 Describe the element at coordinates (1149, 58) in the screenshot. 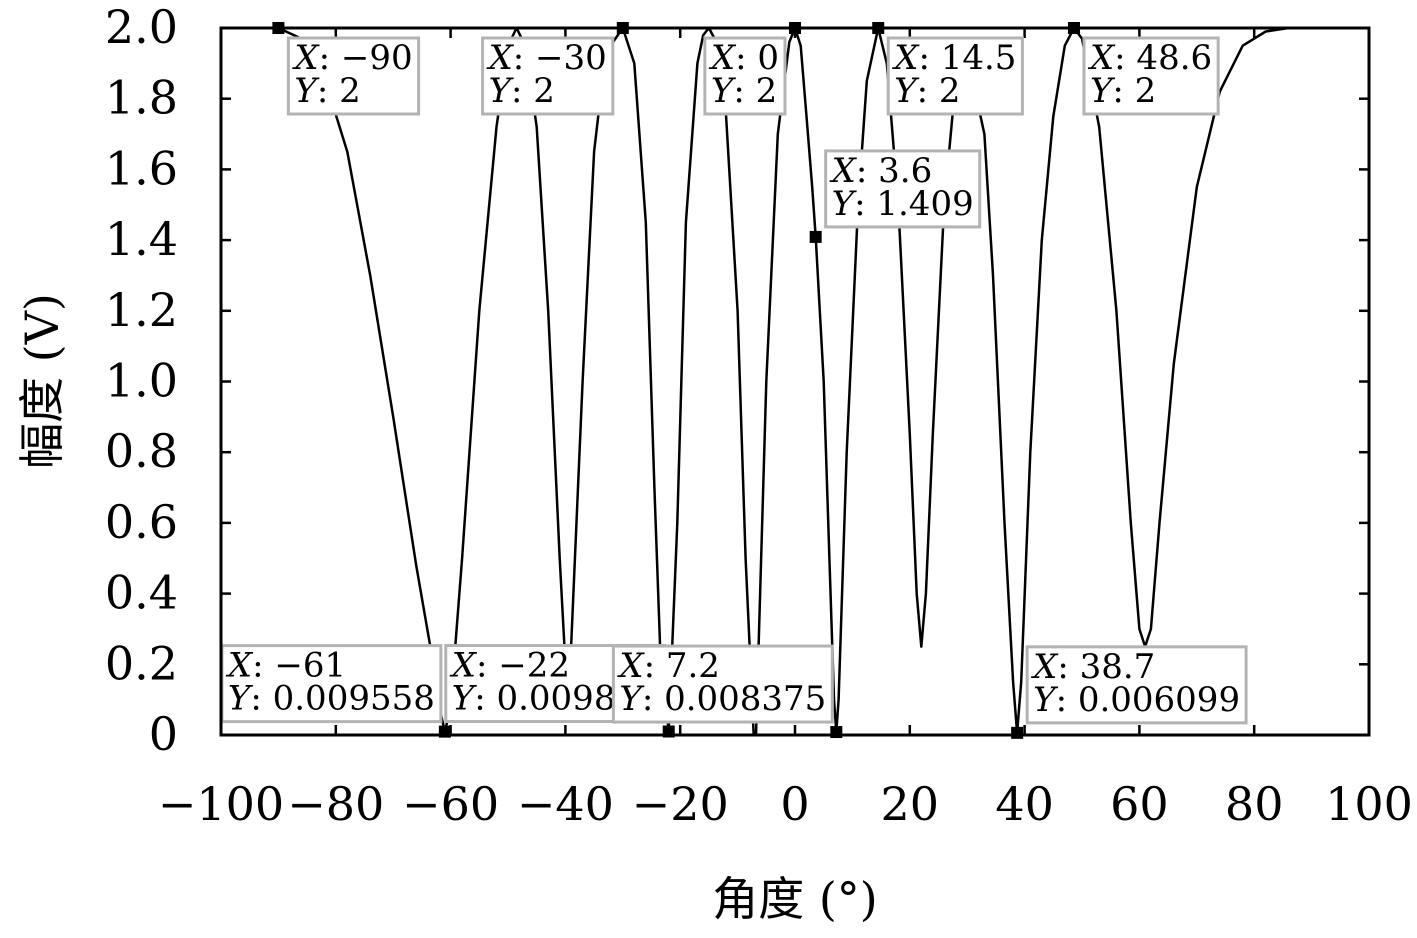

I see `datatip-x-text: X: 48.6` at that location.